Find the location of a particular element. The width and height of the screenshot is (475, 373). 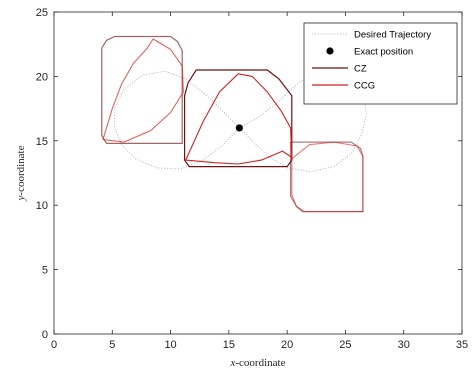

y-tick-label: 25 is located at coordinates (42, 13).